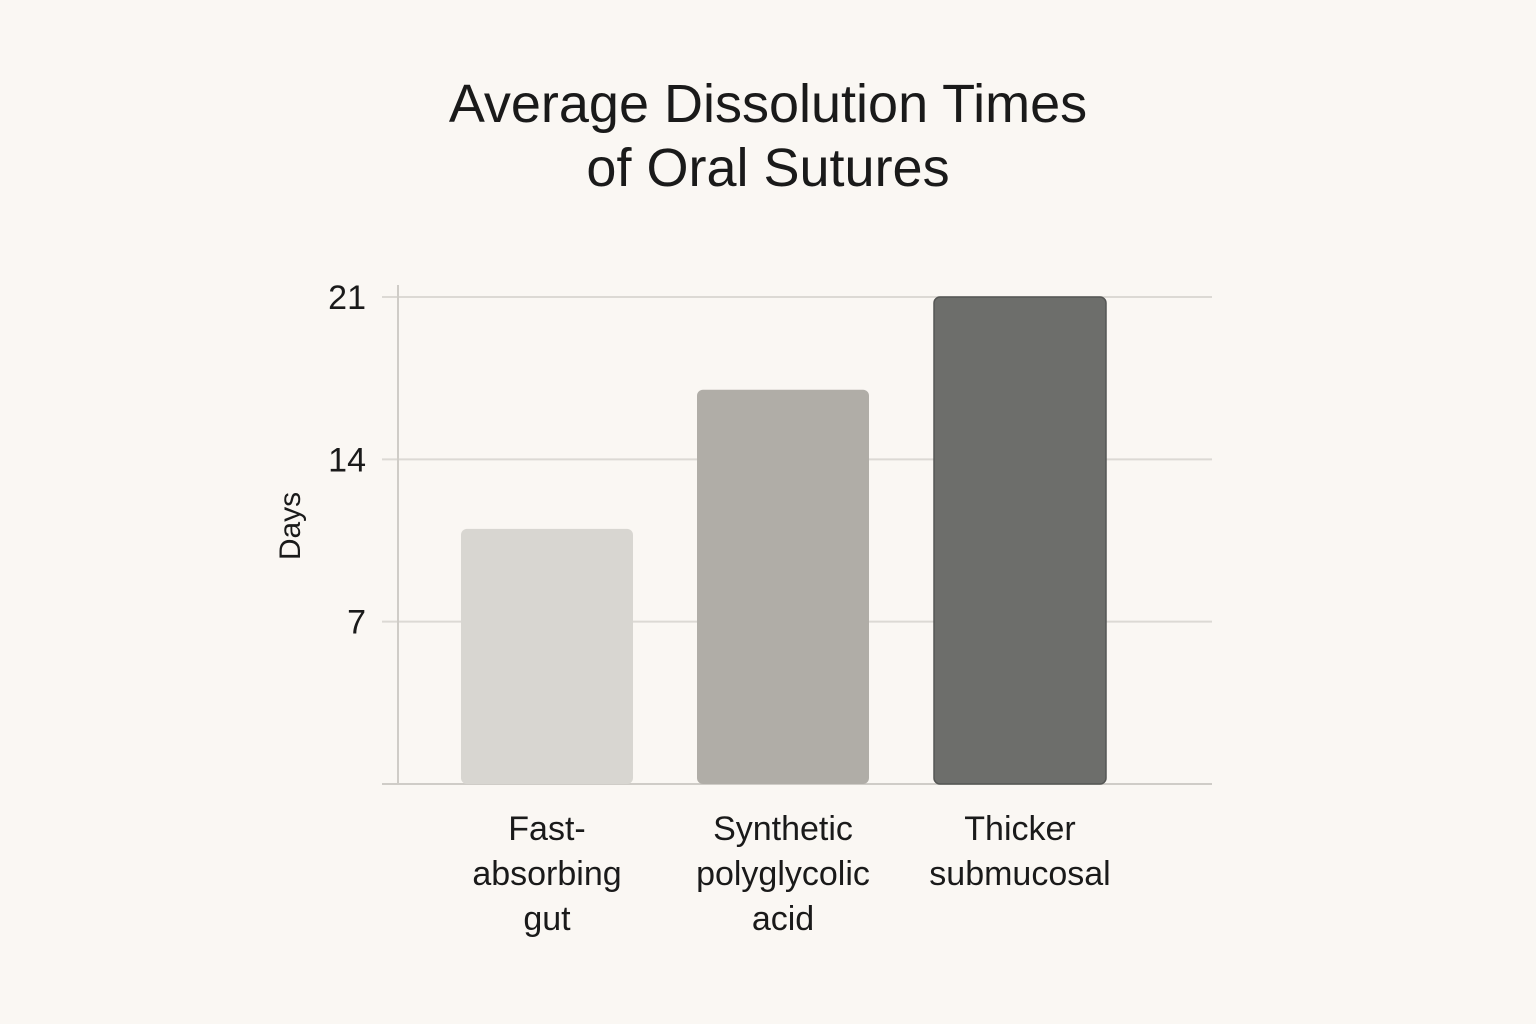  I want to click on x-category-label-line: polyglycolic, so click(783, 874).